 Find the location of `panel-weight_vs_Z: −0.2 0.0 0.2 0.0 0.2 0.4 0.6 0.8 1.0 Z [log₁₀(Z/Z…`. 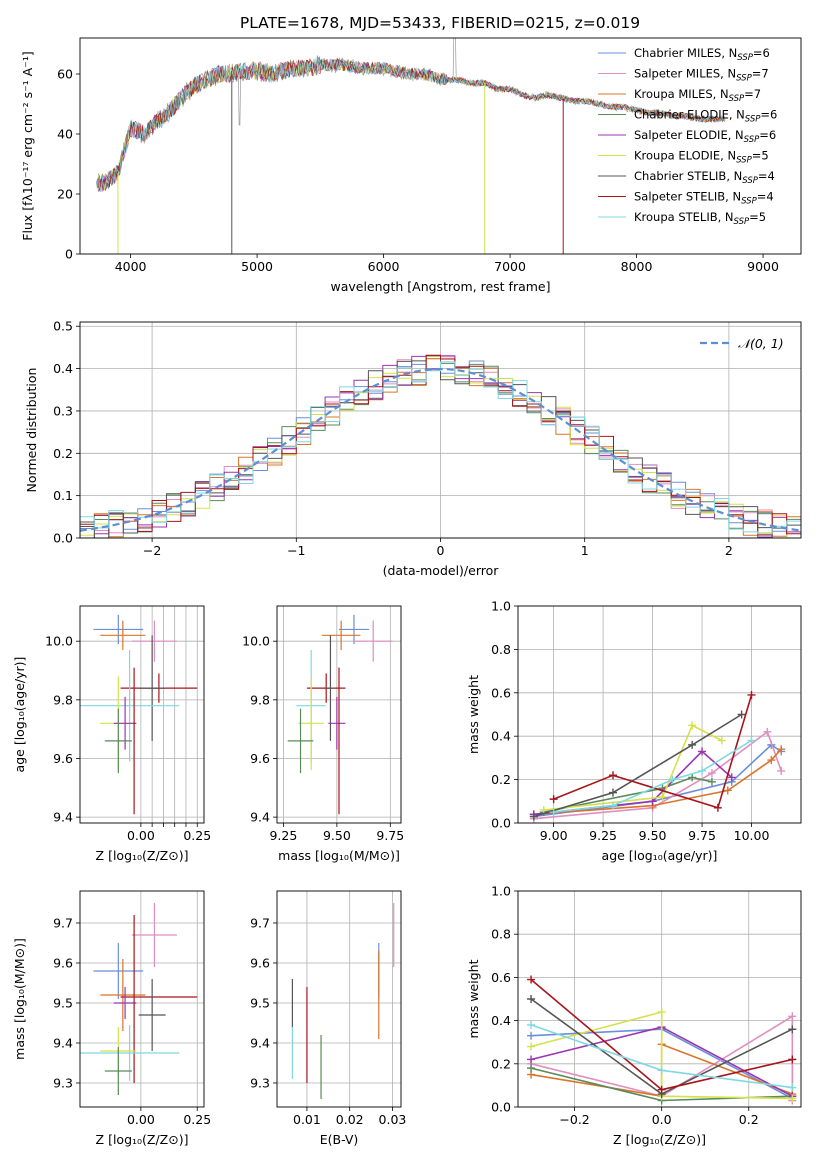

panel-weight_vs_Z: −0.2 0.0 0.2 0.0 0.2 0.4 0.6 0.8 1.0 Z [log₁₀(Z/Z… is located at coordinates (634, 1015).